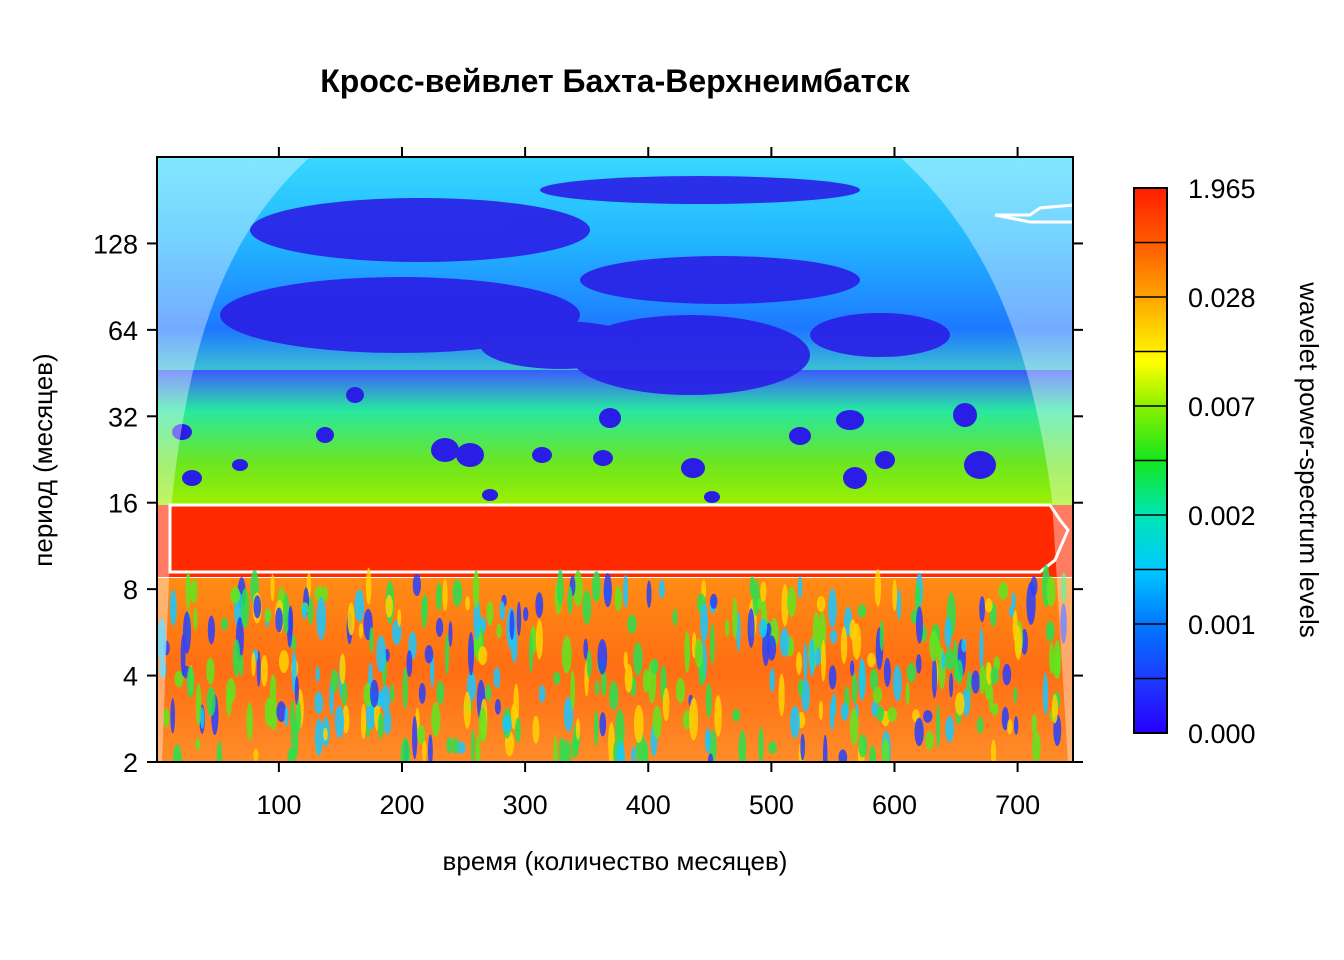  What do you see at coordinates (43, 459) in the screenshot?
I see `y-axis-label: период (месяцев)` at bounding box center [43, 459].